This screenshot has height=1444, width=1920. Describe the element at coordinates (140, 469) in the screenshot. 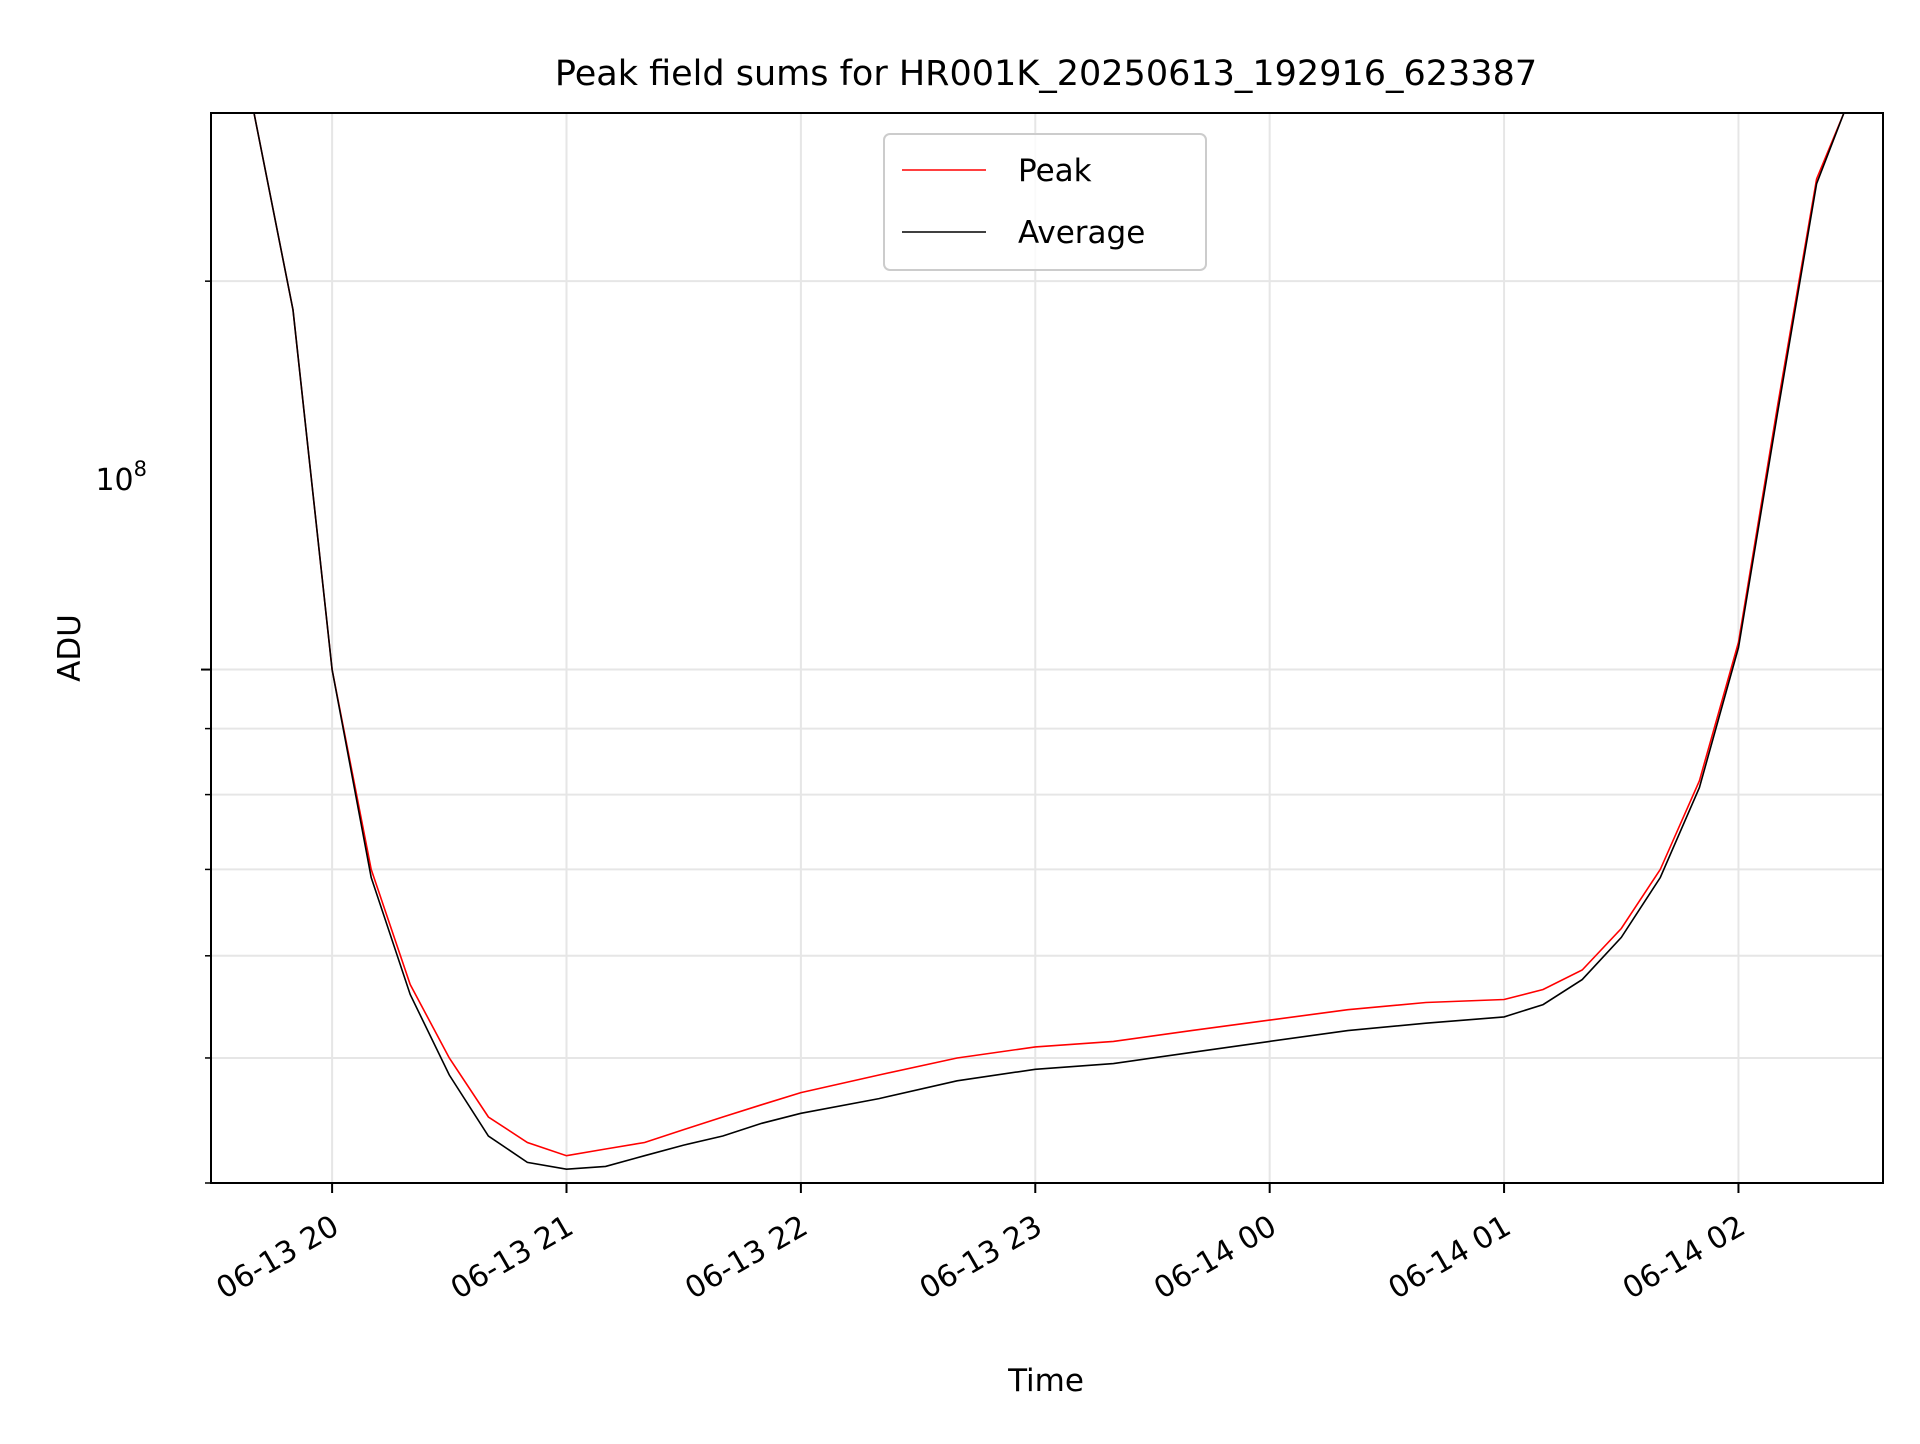

I see `y-tick-label-exponent: 8` at that location.